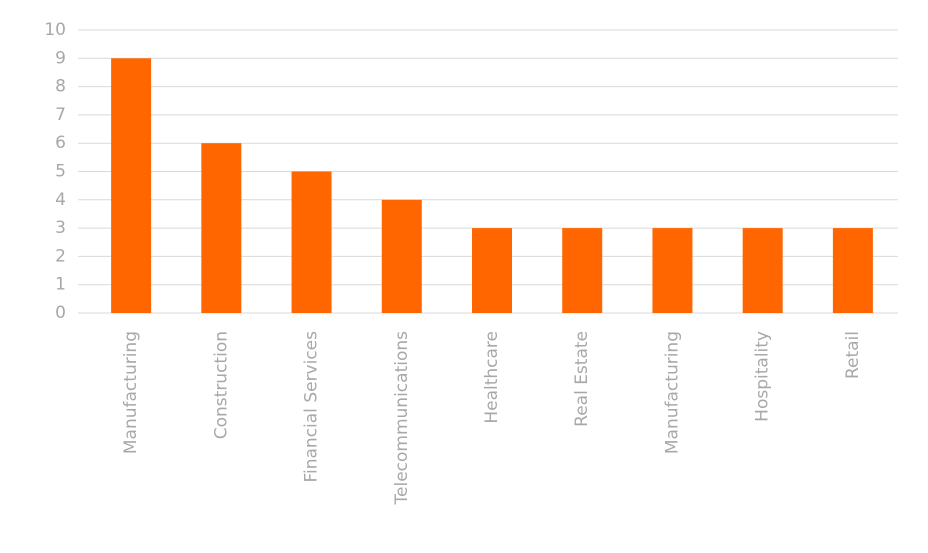 This screenshot has height=553, width=928. I want to click on x-tick-label: Healthcare, so click(492, 377).